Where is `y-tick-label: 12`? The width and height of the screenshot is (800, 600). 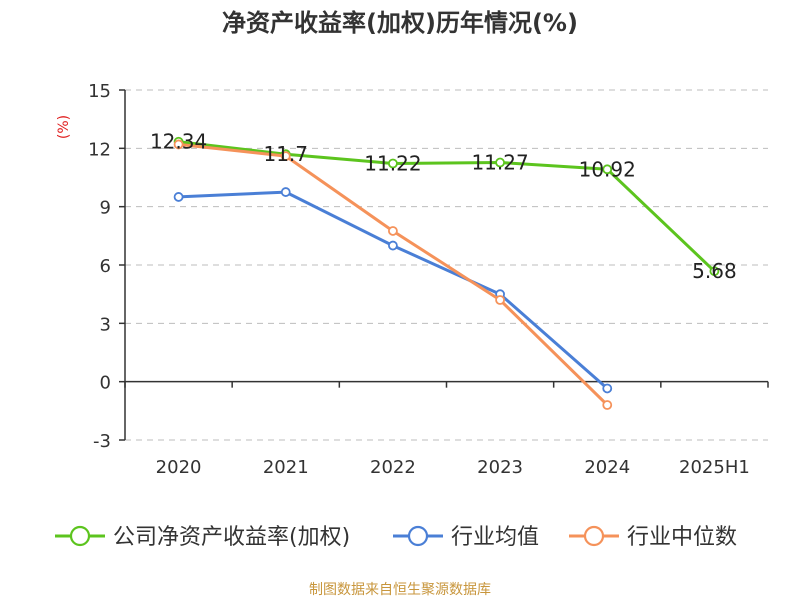
y-tick-label: 12 is located at coordinates (99, 149).